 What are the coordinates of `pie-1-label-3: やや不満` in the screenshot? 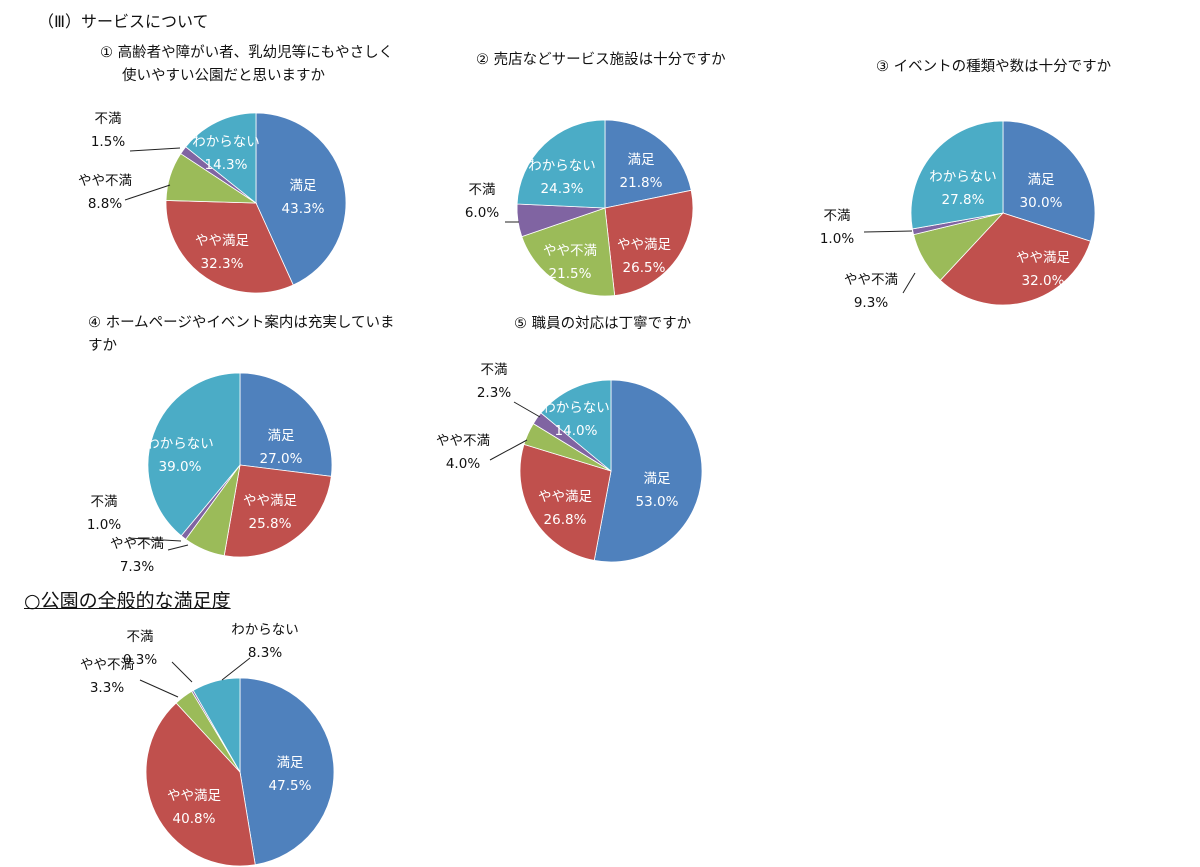 It's located at (105, 181).